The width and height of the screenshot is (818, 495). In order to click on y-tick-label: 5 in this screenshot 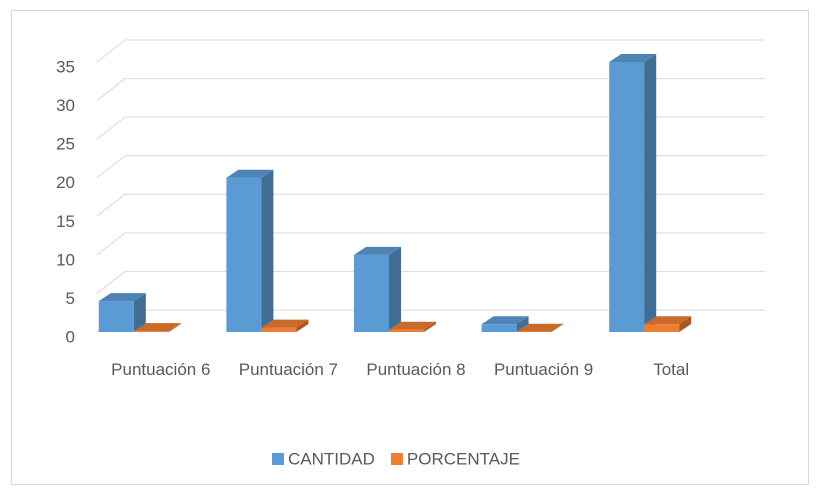, I will do `click(70, 298)`.